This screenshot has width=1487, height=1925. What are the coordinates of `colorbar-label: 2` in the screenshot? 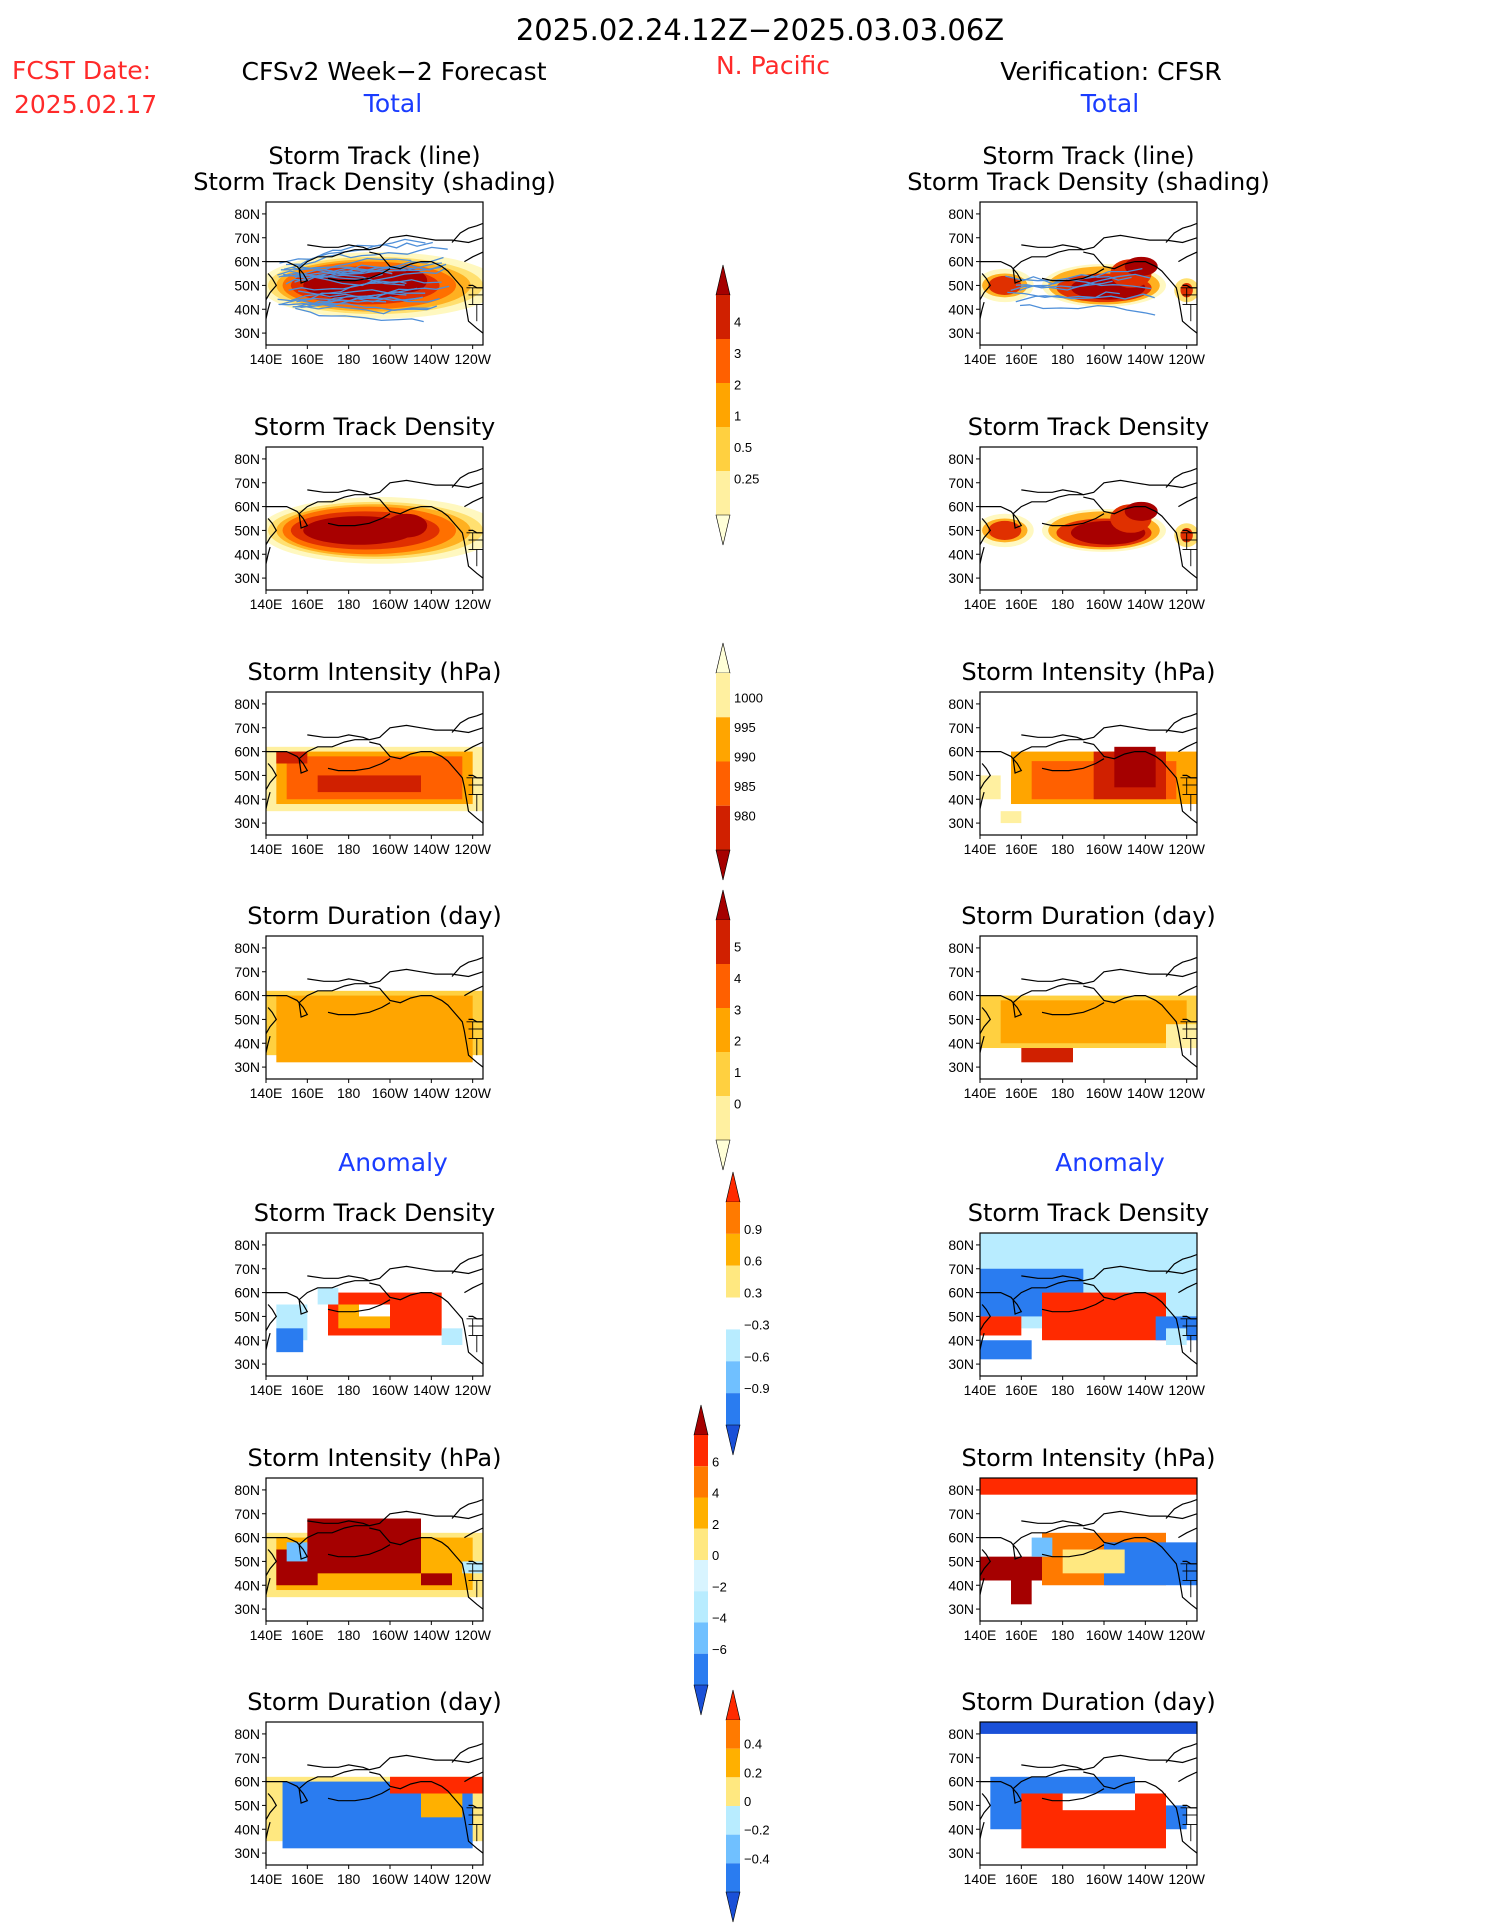 It's located at (737, 384).